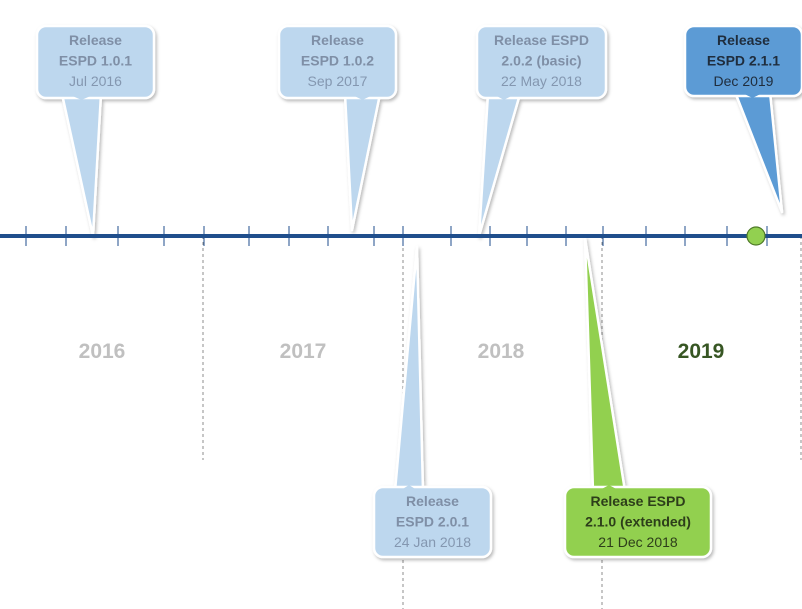 The height and width of the screenshot is (609, 802). I want to click on timeline-axis, so click(401, 236).